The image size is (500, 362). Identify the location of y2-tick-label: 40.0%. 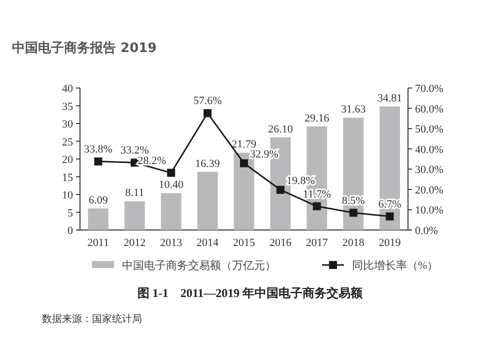
(429, 150).